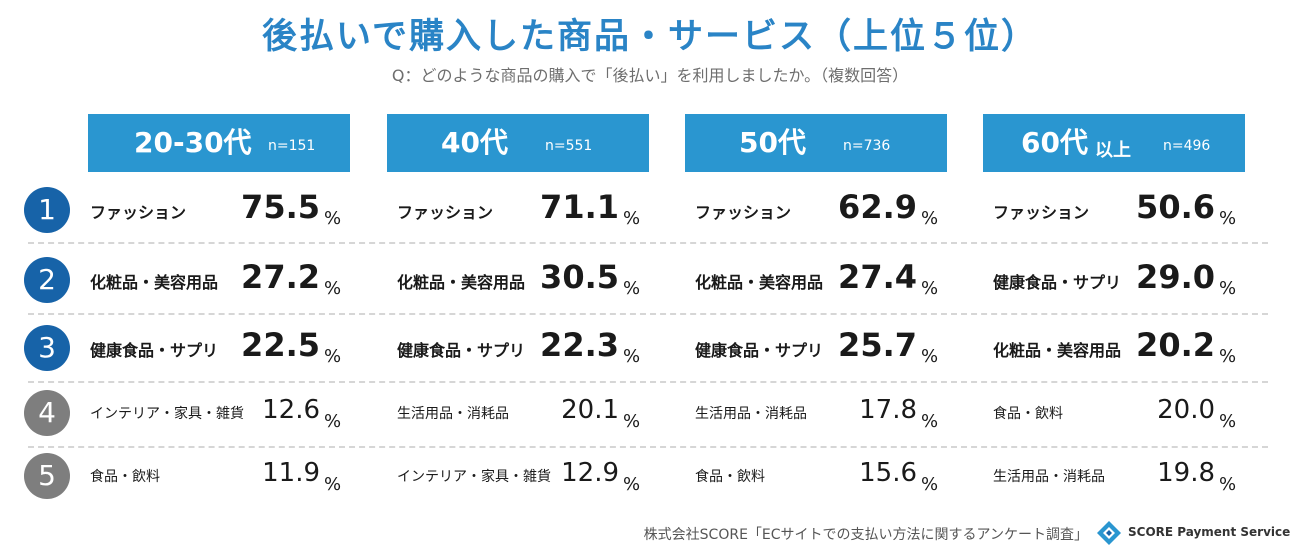 The height and width of the screenshot is (550, 1300). What do you see at coordinates (888, 473) in the screenshot?
I see `item-value: 15.6` at bounding box center [888, 473].